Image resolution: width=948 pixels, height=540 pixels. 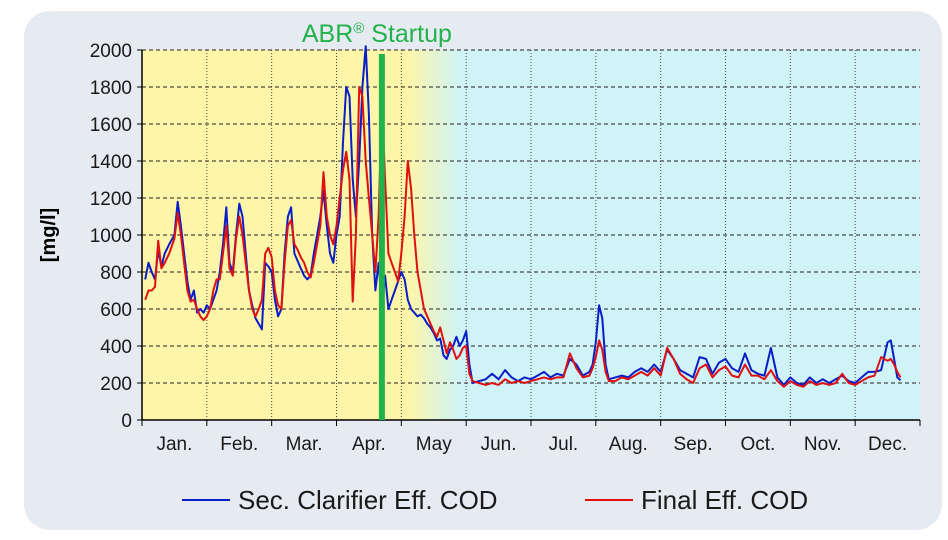 What do you see at coordinates (49, 235) in the screenshot?
I see `y-axis-label: [mg/l]` at bounding box center [49, 235].